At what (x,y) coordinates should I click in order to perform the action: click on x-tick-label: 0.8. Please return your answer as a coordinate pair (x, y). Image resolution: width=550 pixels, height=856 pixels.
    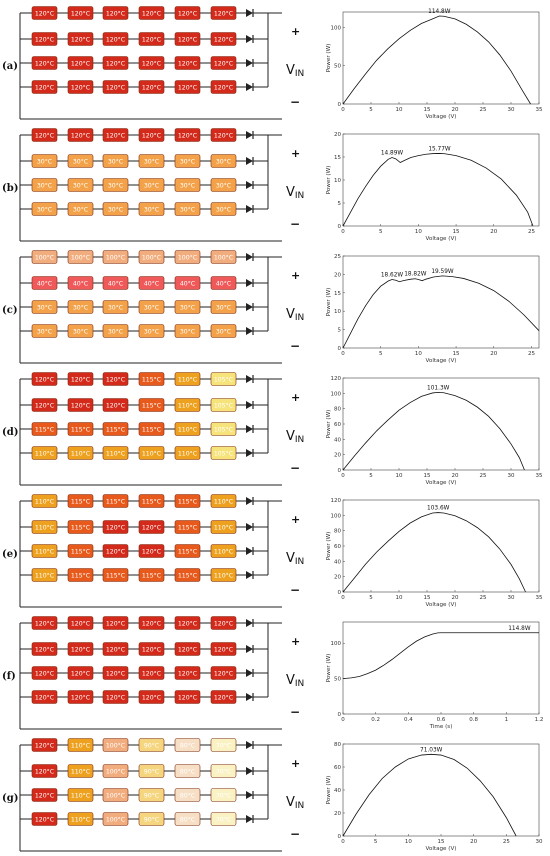
    Looking at the image, I should click on (473, 720).